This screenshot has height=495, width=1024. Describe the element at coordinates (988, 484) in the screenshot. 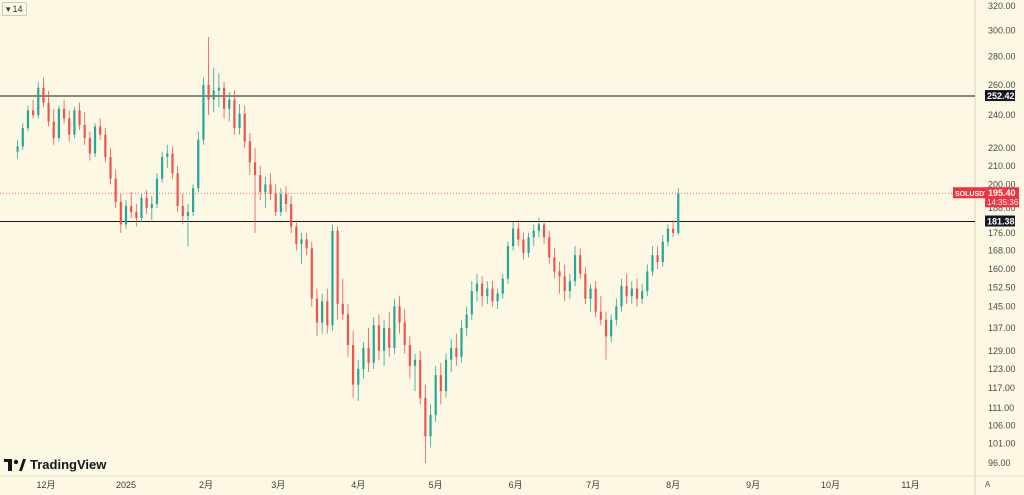

I see `auto-scale-button: A` at that location.